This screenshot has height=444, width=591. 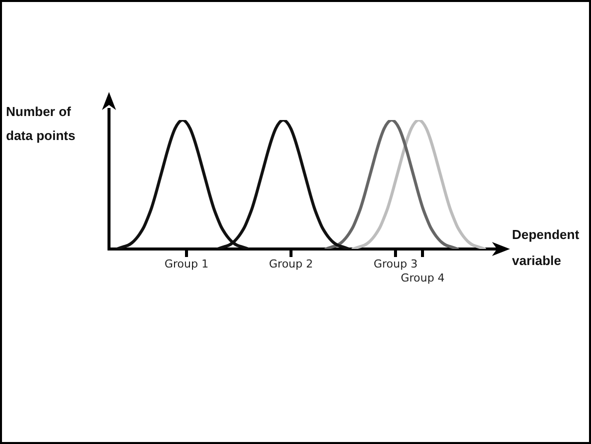 What do you see at coordinates (396, 263) in the screenshot?
I see `x-tick-label: Group 3` at bounding box center [396, 263].